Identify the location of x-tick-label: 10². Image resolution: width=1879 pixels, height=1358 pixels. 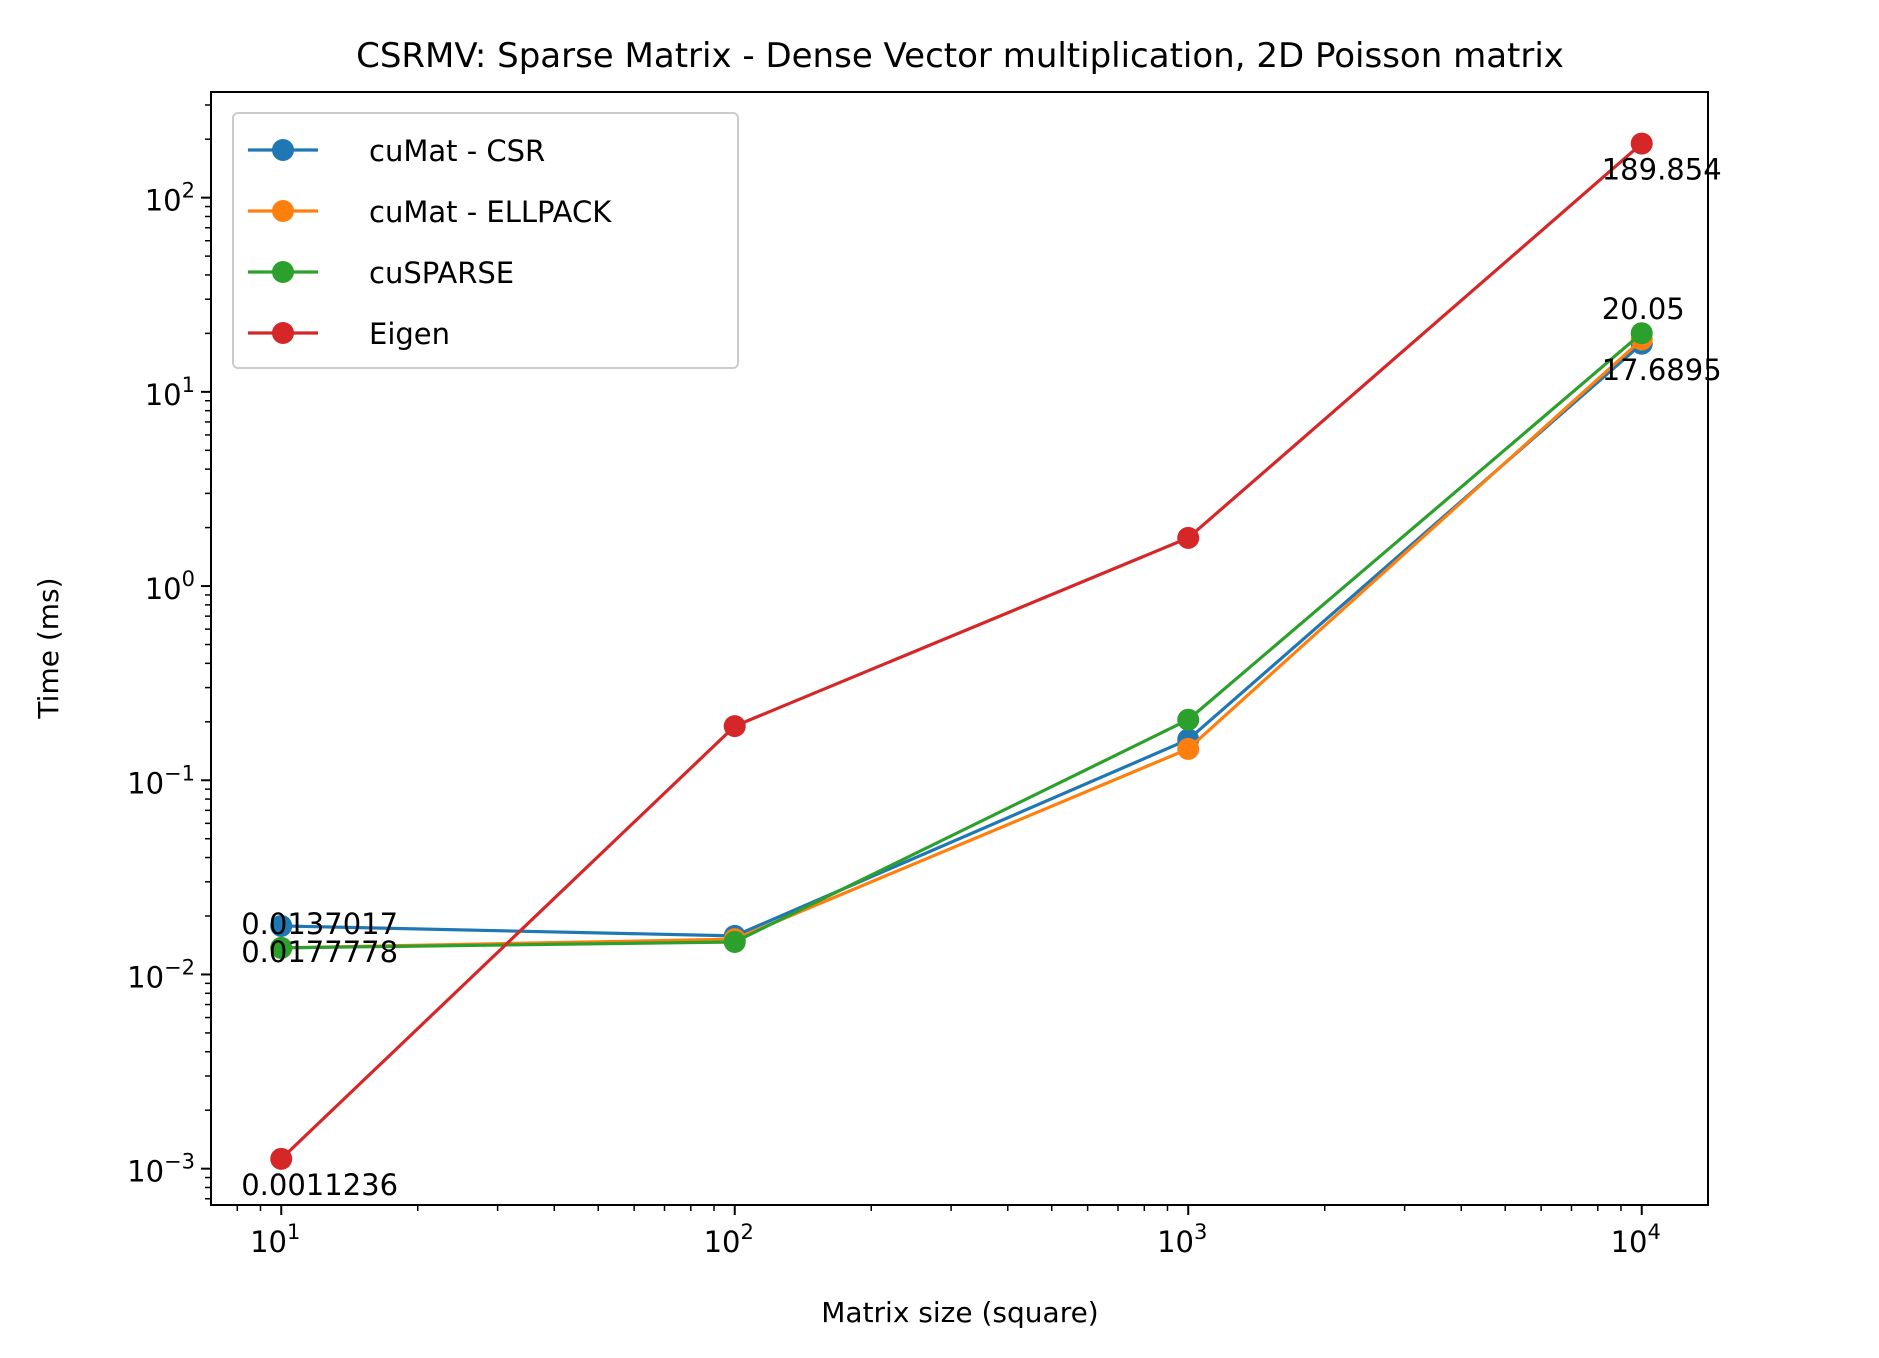
(729, 1239).